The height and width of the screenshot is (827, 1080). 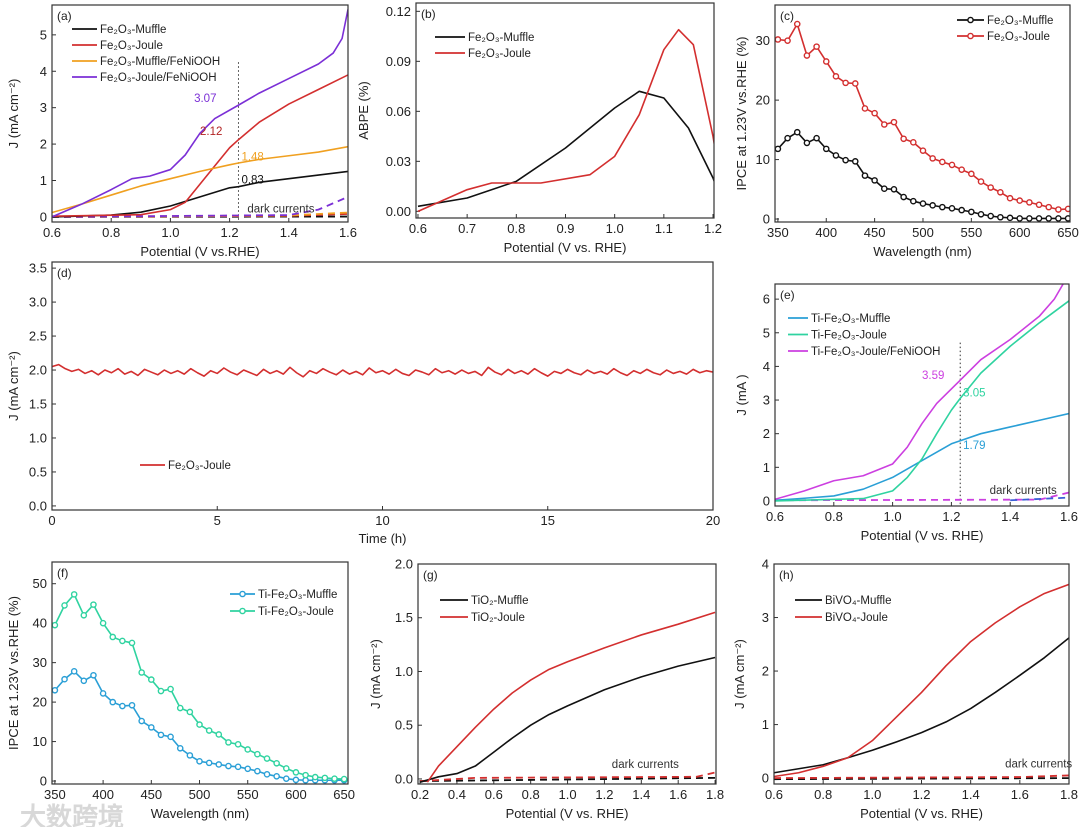 What do you see at coordinates (565, 247) in the screenshot?
I see `x-axis-label: Potential (V vs. RHE)` at bounding box center [565, 247].